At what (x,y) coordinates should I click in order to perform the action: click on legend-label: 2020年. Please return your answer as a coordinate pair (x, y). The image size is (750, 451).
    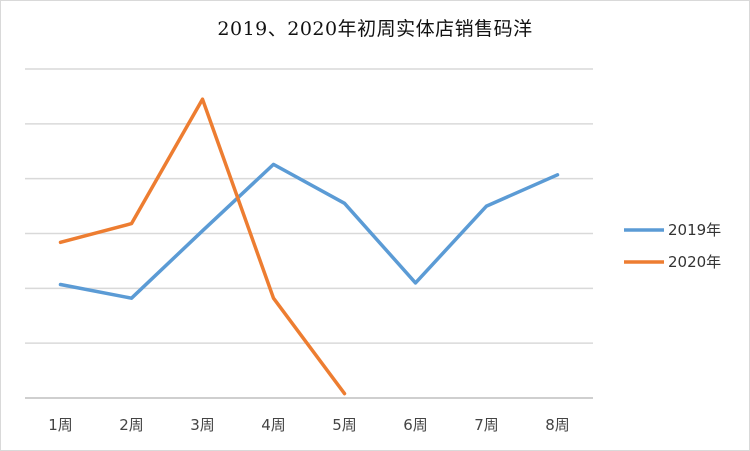
    Looking at the image, I should click on (694, 262).